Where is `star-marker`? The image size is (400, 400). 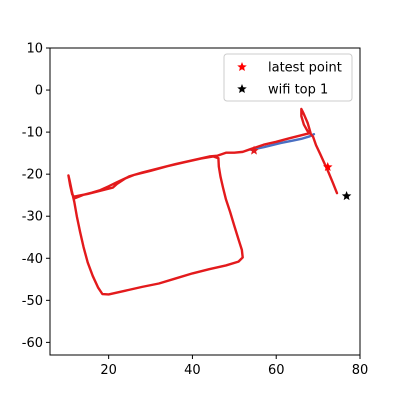
star-marker is located at coordinates (254, 150).